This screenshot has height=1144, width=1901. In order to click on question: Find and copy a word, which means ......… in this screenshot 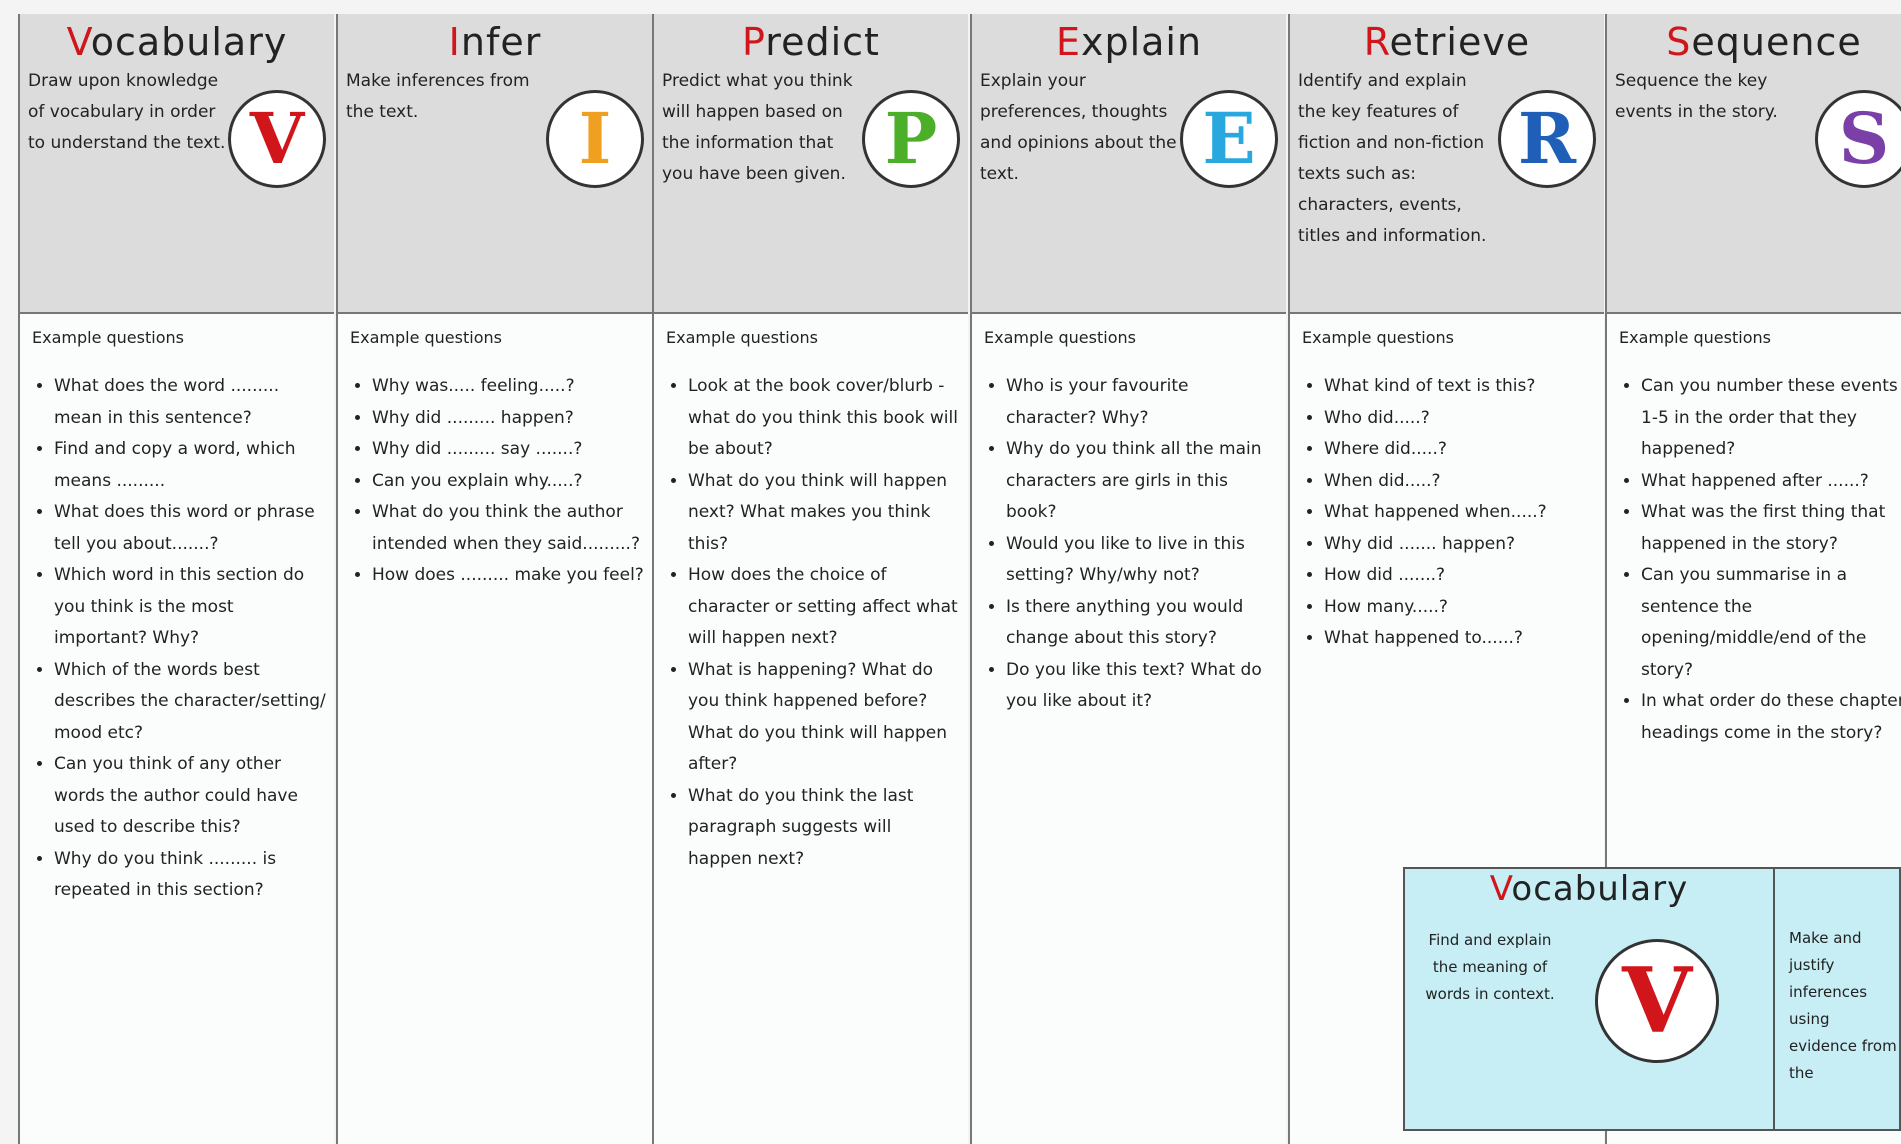, I will do `click(190, 465)`.